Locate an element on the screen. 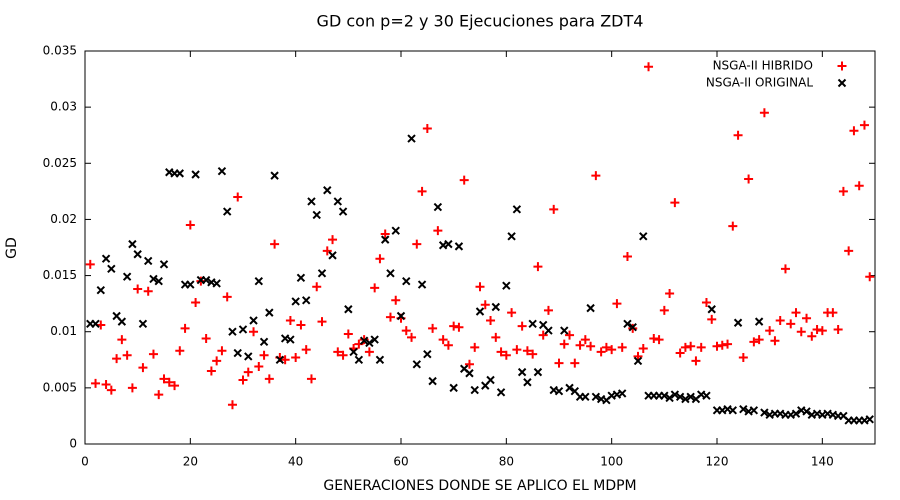 The width and height of the screenshot is (900, 500). legend-label: NSGA-II ORIGINAL is located at coordinates (759, 83).